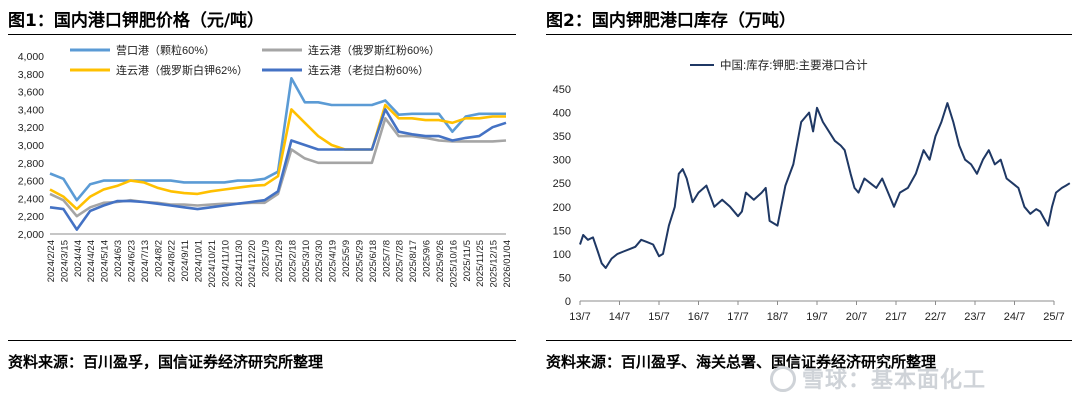 Image resolution: width=1080 pixels, height=408 pixels. Describe the element at coordinates (185, 261) in the screenshot. I see `x-tick-label: 2024/9/11` at that location.